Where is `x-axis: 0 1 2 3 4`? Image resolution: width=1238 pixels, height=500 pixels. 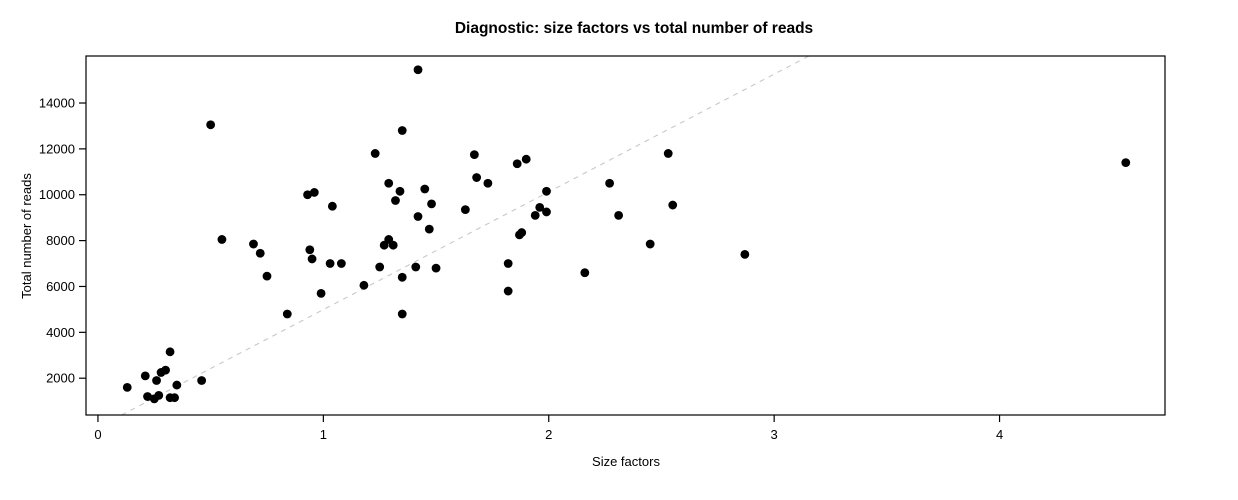
x-axis: 0 1 2 3 4 is located at coordinates (548, 428).